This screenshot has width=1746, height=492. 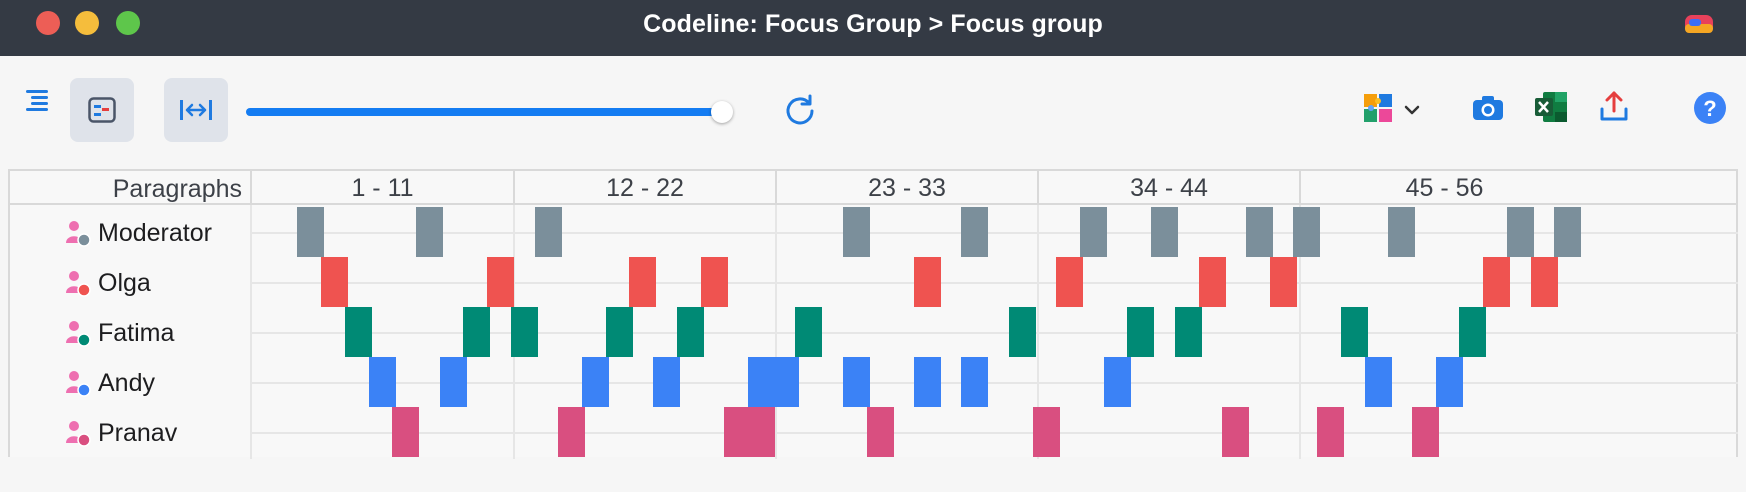 I want to click on close-window-button, so click(x=48, y=23).